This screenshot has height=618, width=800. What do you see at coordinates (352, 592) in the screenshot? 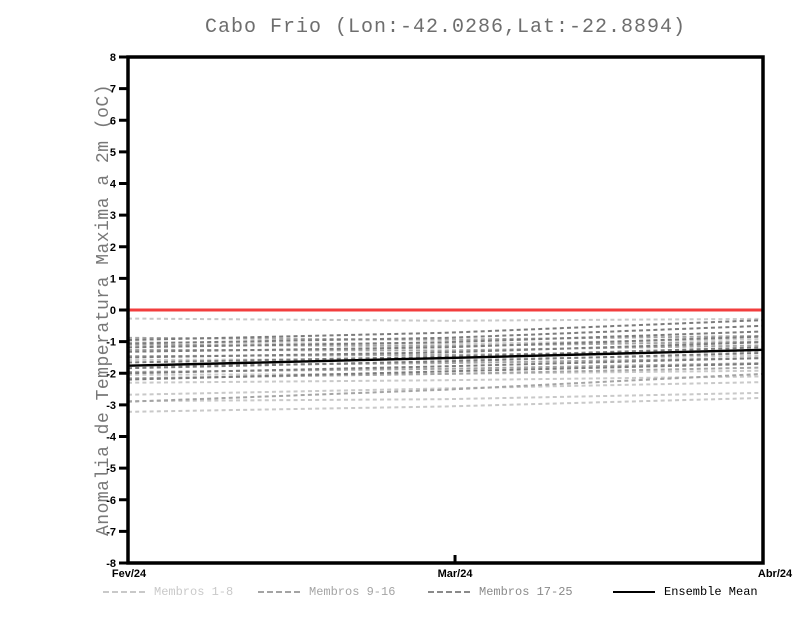
I see `legend-item-label: Membros 9-16` at bounding box center [352, 592].